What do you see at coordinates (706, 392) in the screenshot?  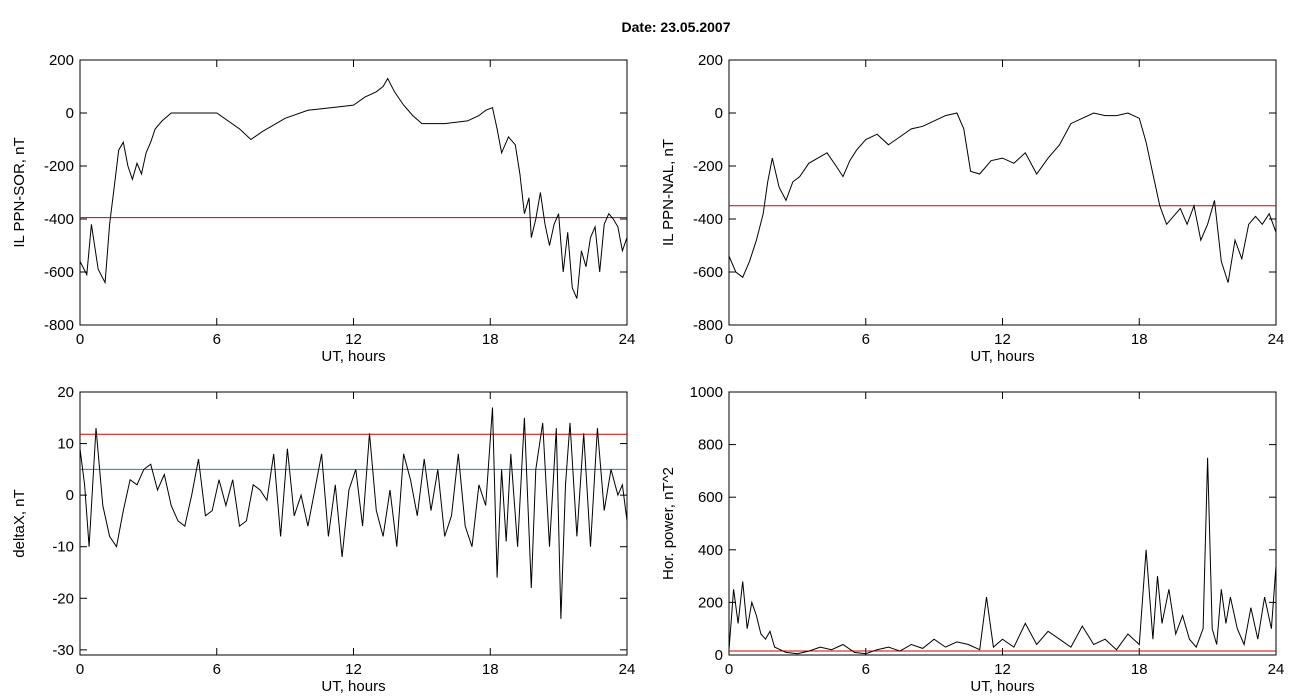 I see `y-tick-label: 1000` at bounding box center [706, 392].